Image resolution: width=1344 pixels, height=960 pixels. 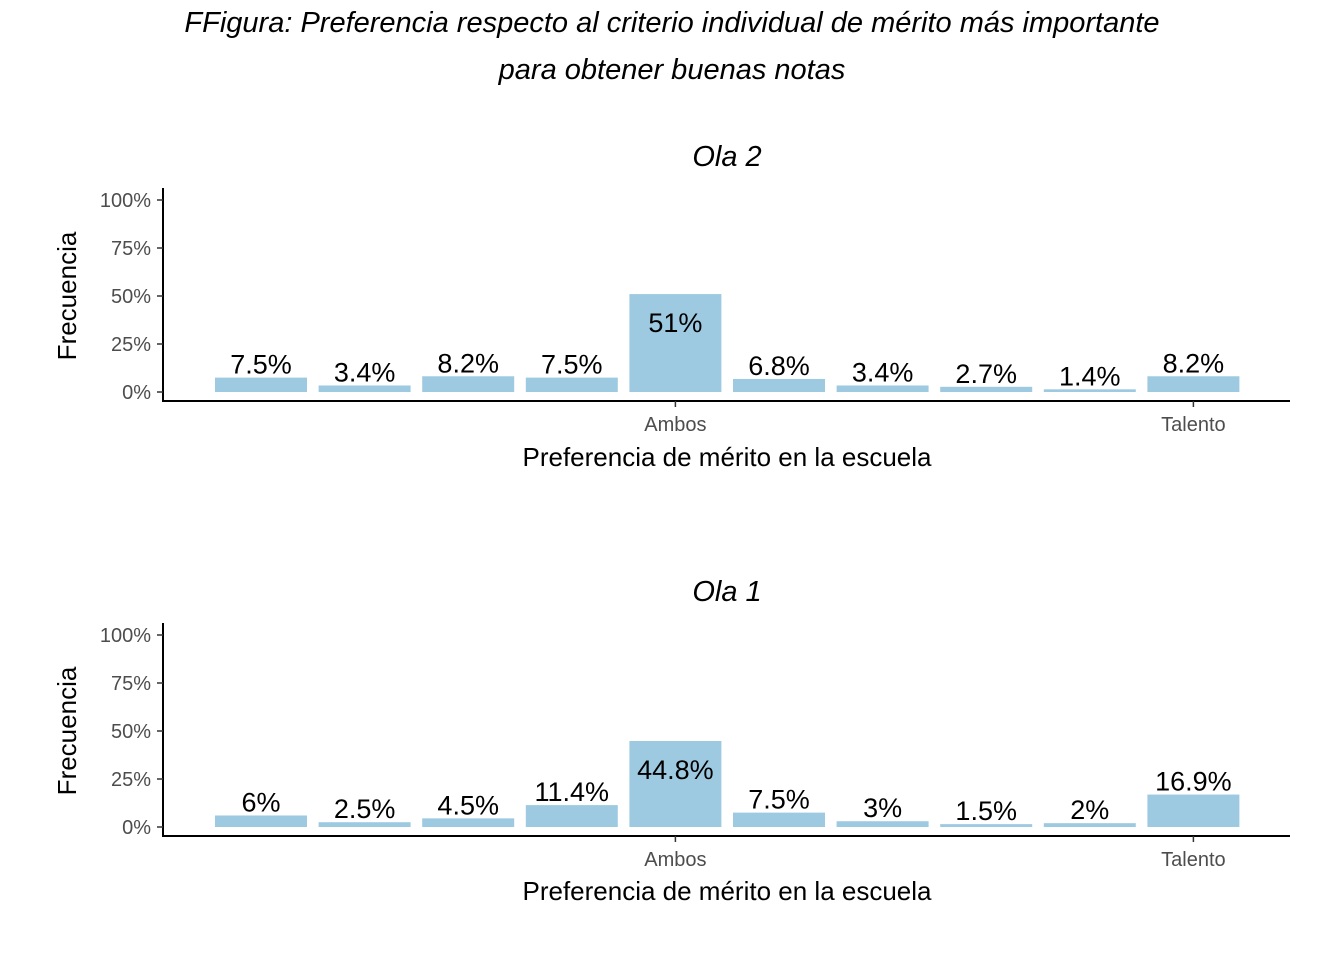 What do you see at coordinates (672, 70) in the screenshot?
I see `figure-title-line-2: para obtener buenas notas` at bounding box center [672, 70].